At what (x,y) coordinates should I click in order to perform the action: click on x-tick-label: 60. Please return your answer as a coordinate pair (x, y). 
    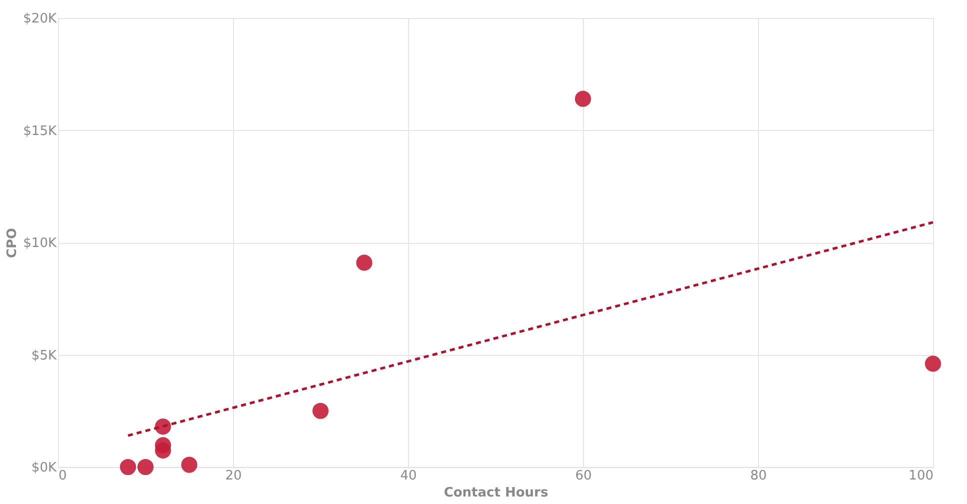
    Looking at the image, I should click on (583, 476).